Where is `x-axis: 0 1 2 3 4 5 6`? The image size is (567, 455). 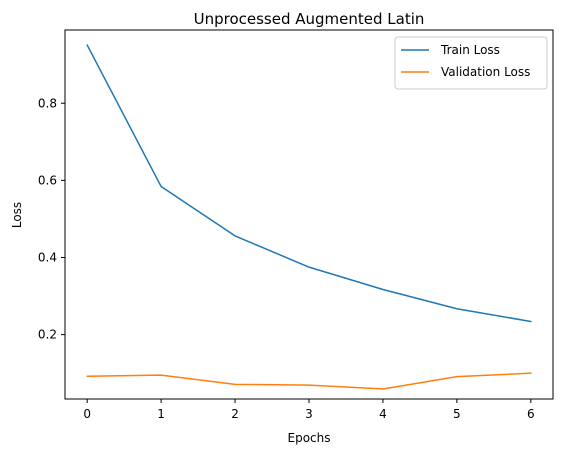 x-axis: 0 1 2 3 4 5 6 is located at coordinates (309, 410).